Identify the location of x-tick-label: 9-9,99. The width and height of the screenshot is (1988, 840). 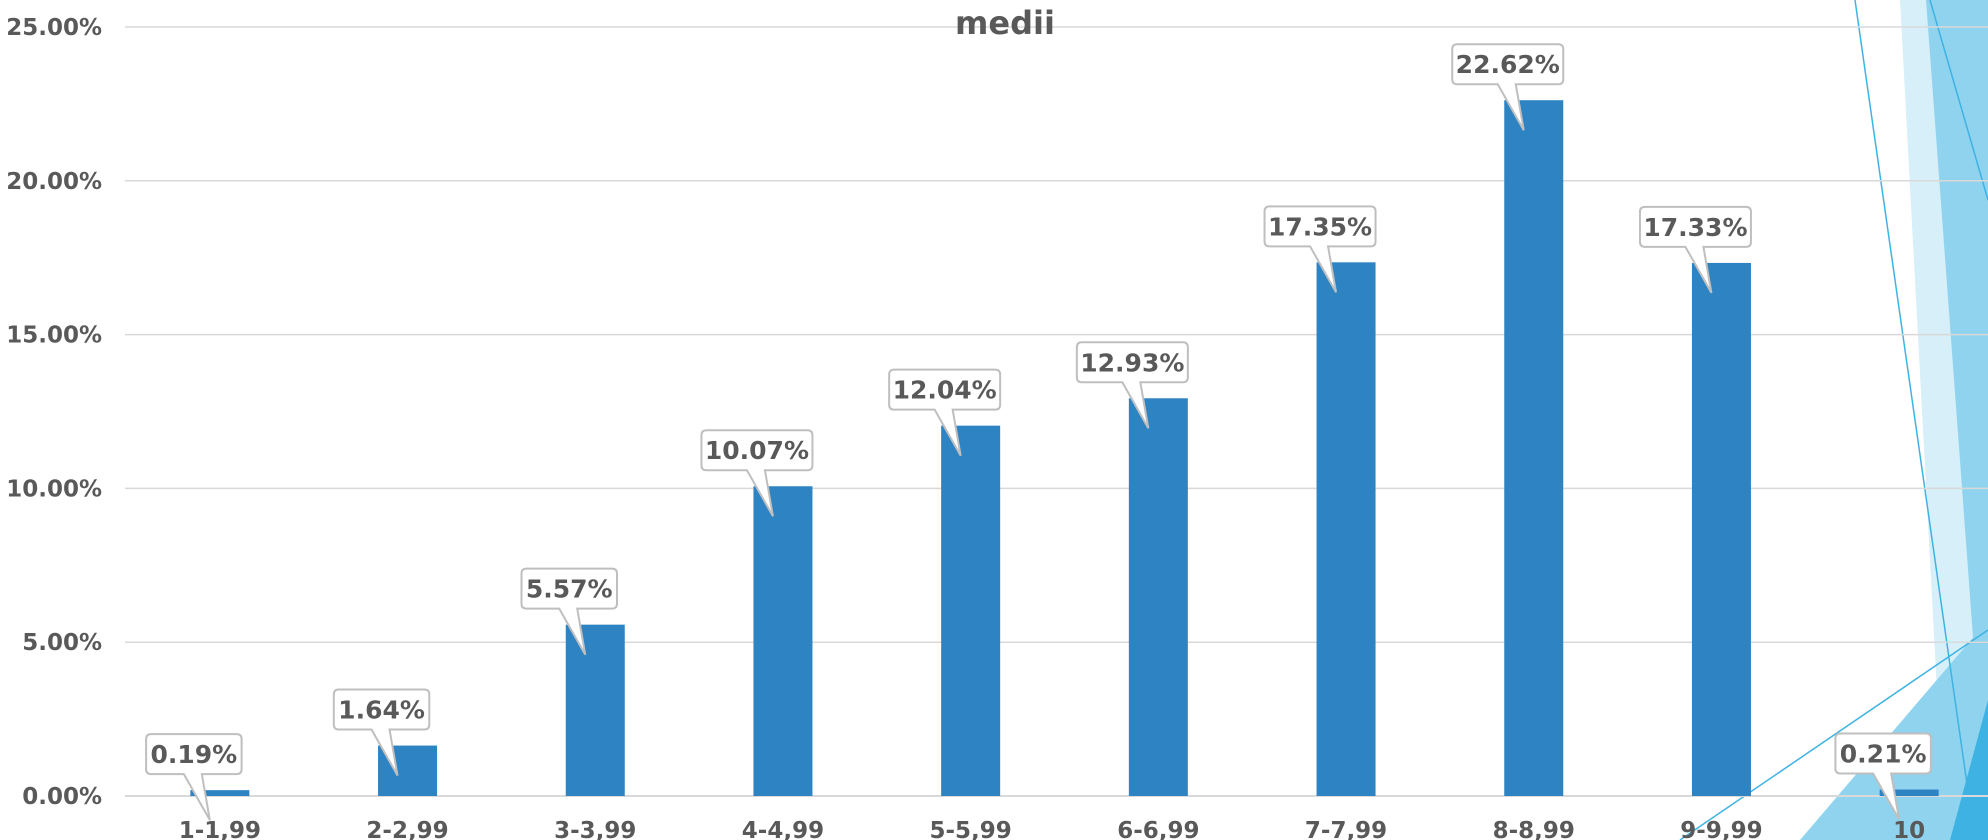
(1721, 829).